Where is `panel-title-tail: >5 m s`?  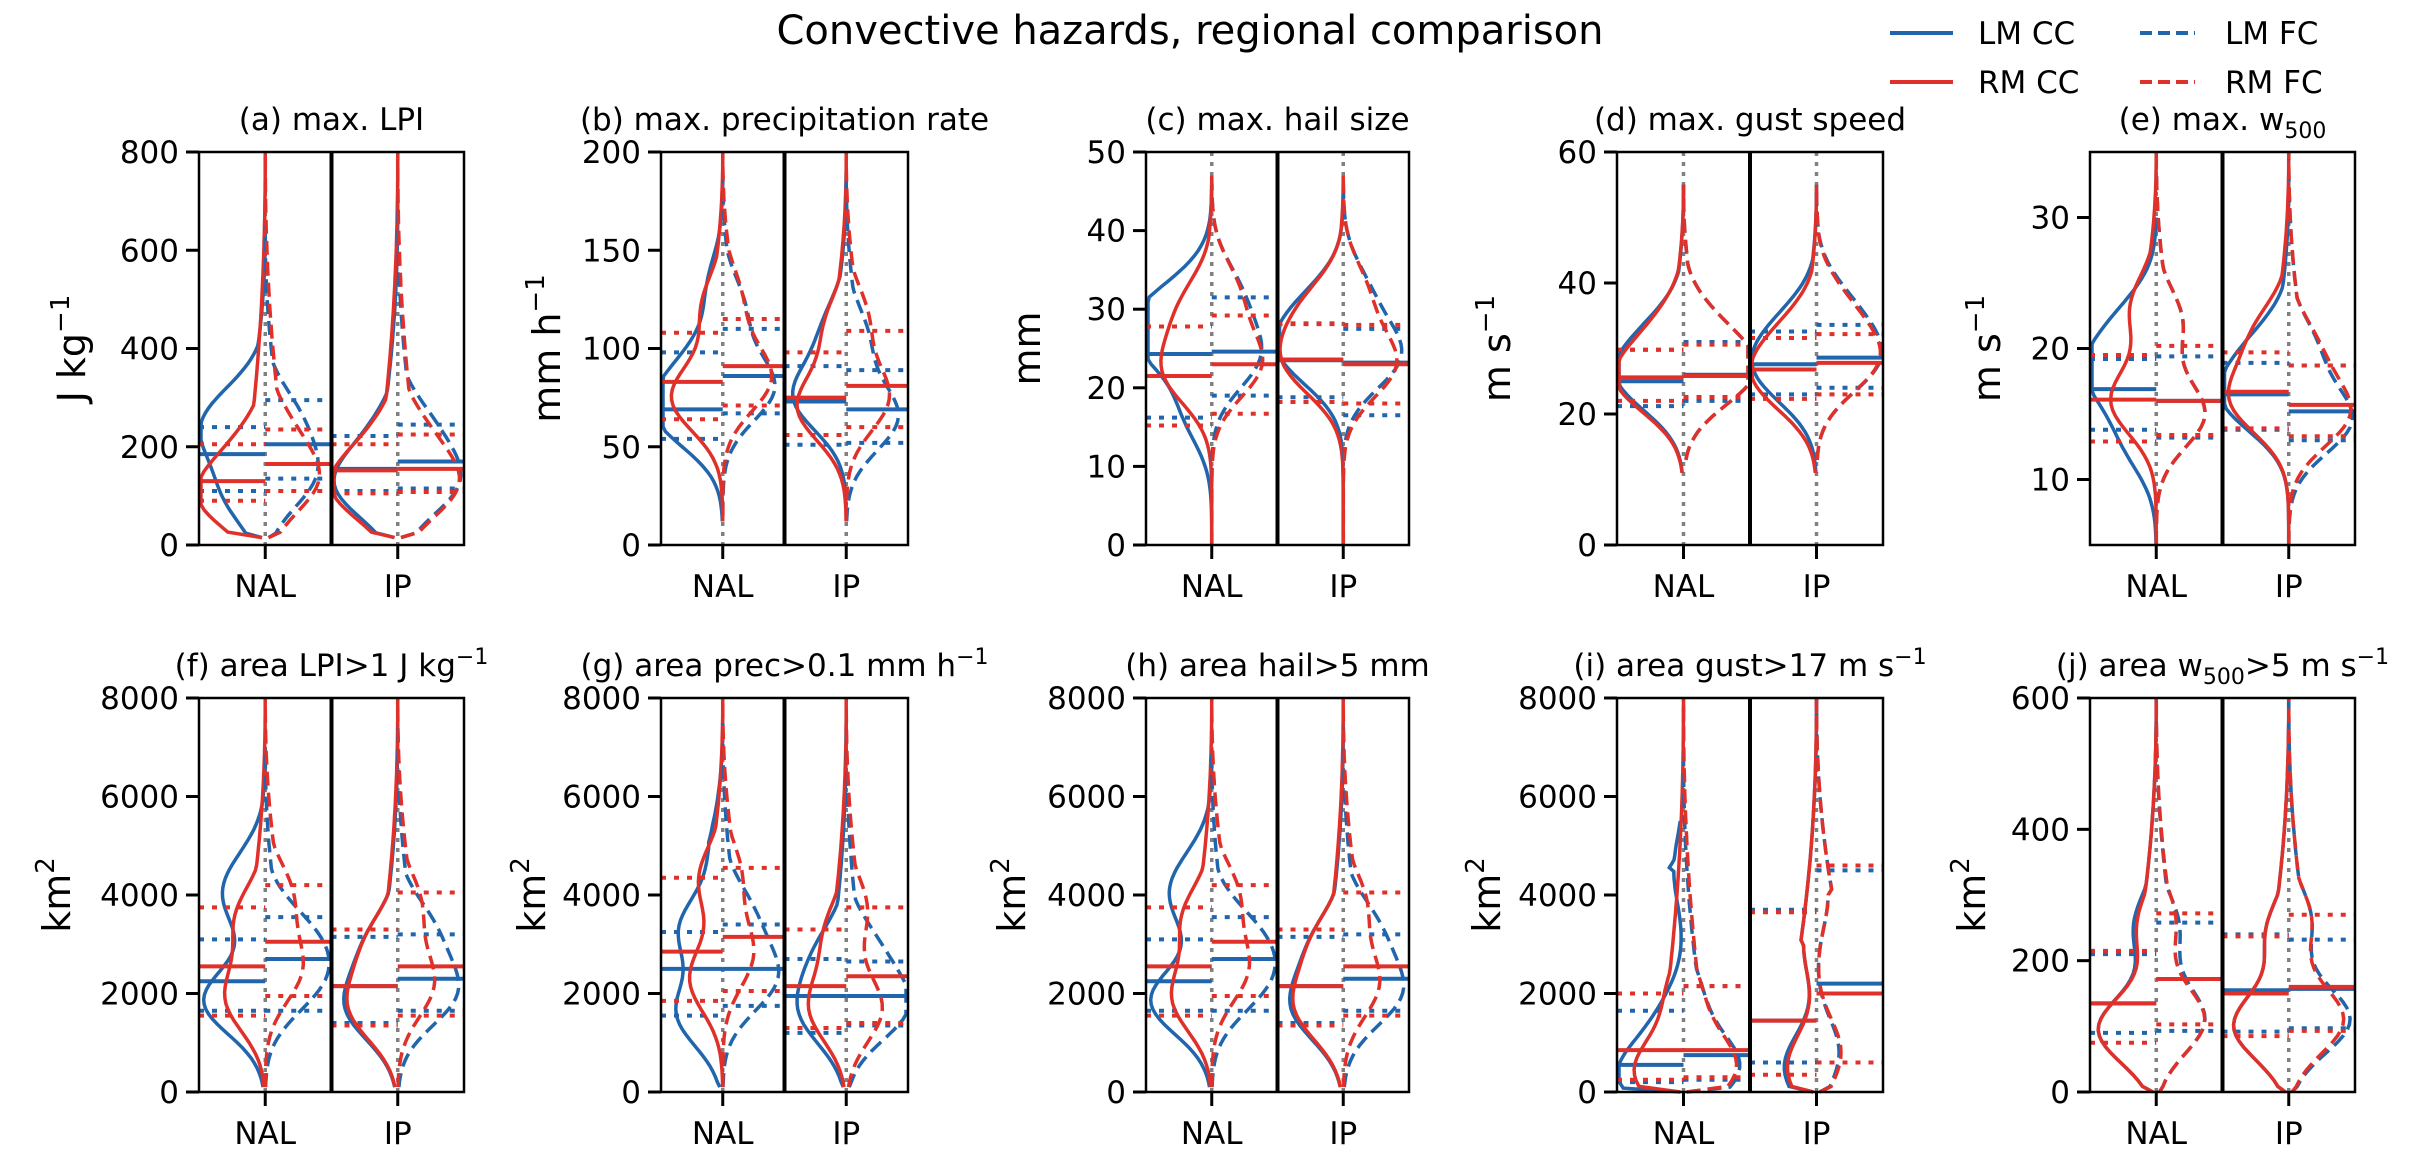 panel-title-tail: >5 m s is located at coordinates (2301, 666).